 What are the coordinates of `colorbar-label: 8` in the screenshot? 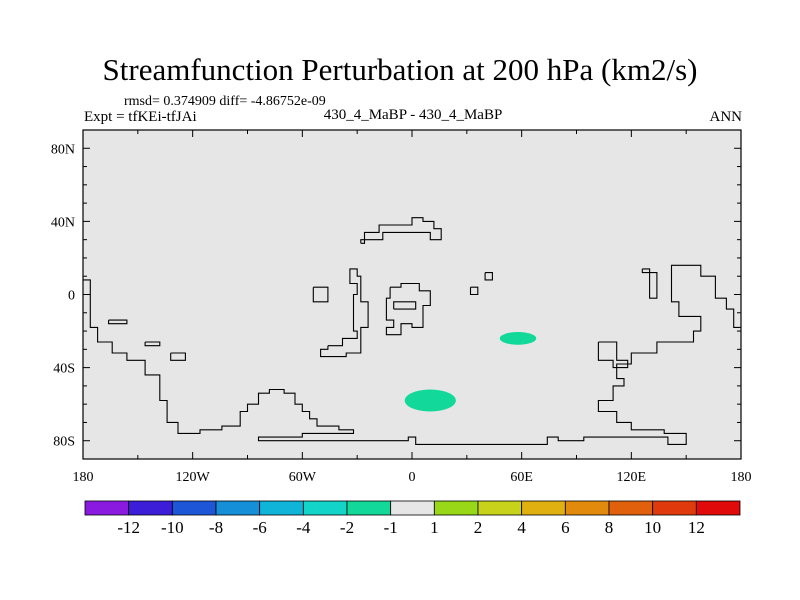 It's located at (609, 527).